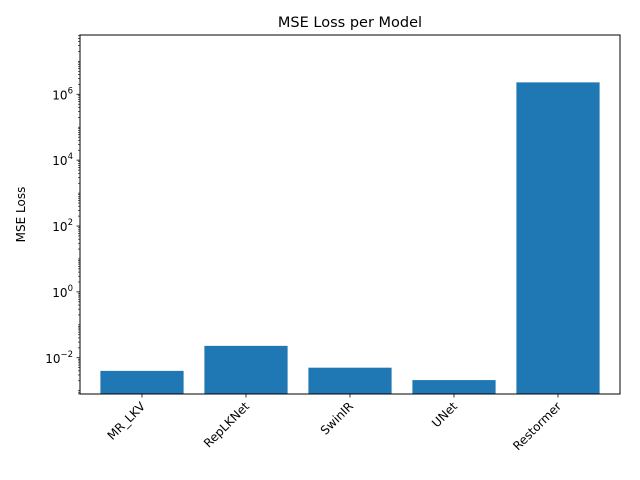 The image size is (640, 480). Describe the element at coordinates (350, 380) in the screenshot. I see `bar-swinir` at that location.